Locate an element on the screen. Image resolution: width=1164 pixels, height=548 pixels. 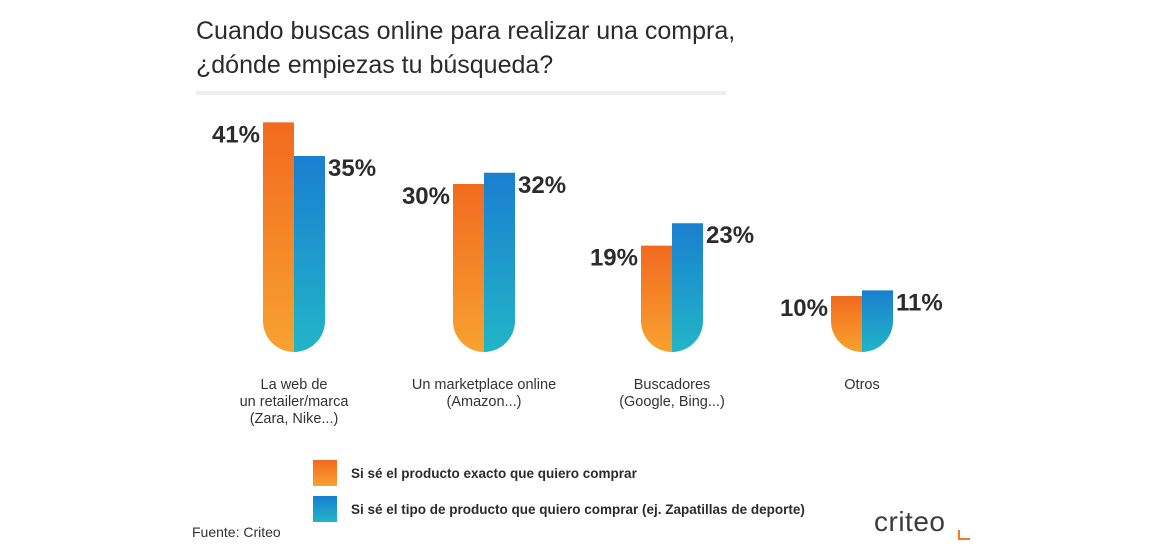
value-label-type-3: 11% is located at coordinates (919, 302).